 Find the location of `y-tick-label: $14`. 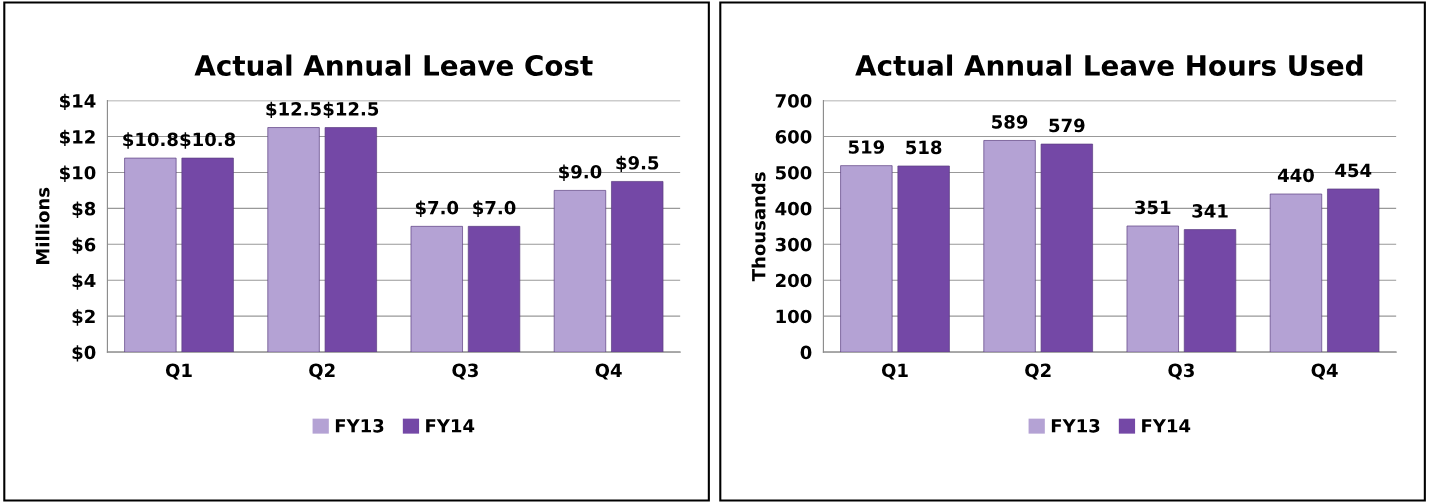

y-tick-label: $14 is located at coordinates (78, 102).